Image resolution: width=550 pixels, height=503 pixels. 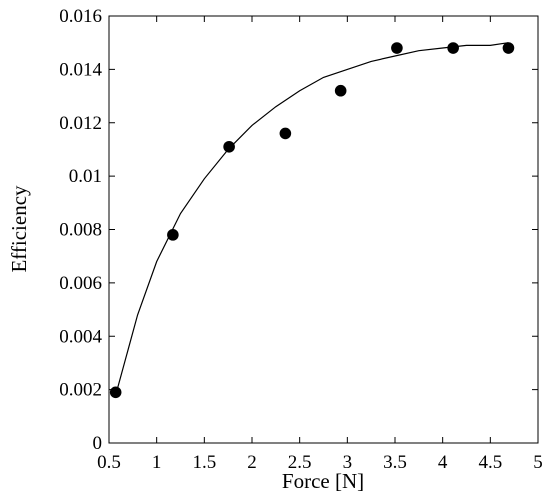 What do you see at coordinates (252, 462) in the screenshot?
I see `x-tick-label: 2` at bounding box center [252, 462].